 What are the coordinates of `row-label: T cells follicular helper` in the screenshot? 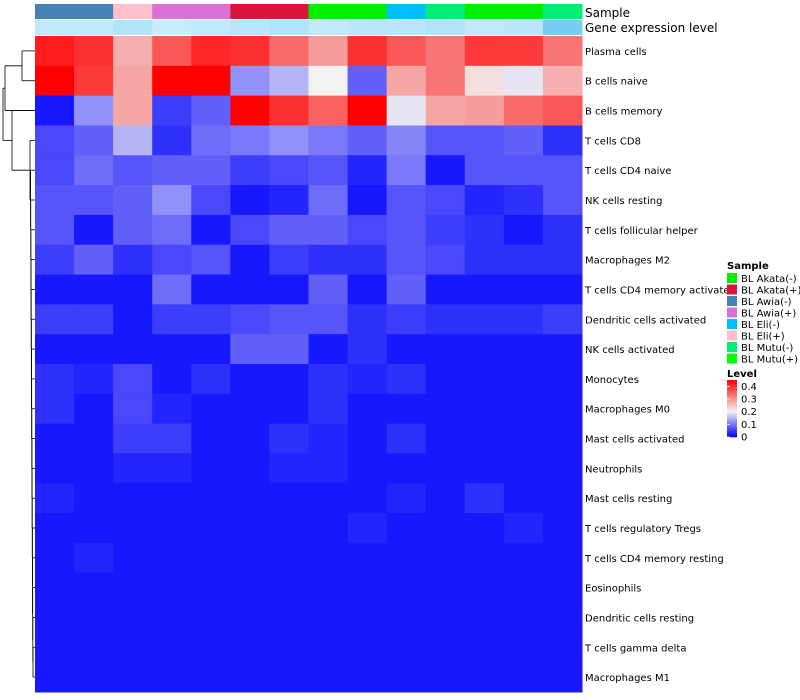 It's located at (641, 231).